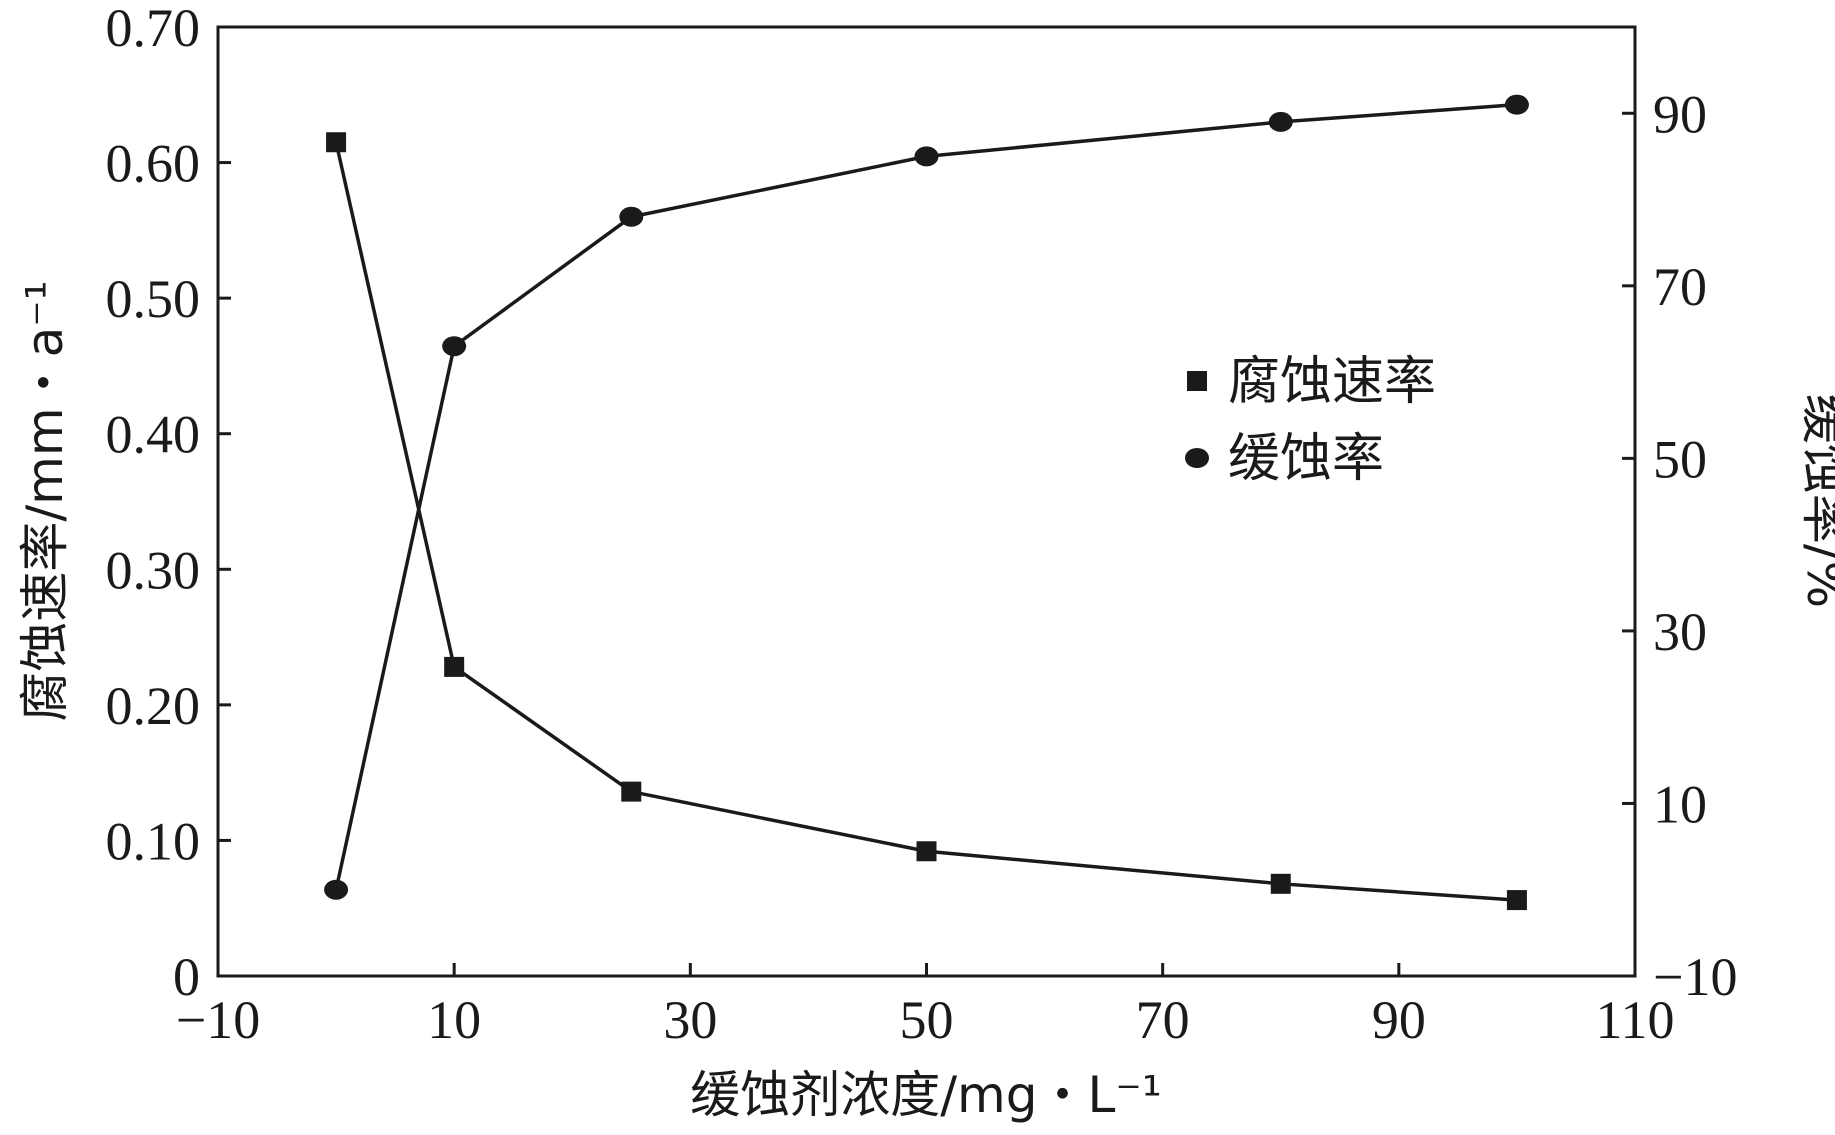 The width and height of the screenshot is (1835, 1135). I want to click on x-tick-label: 50, so click(927, 1020).